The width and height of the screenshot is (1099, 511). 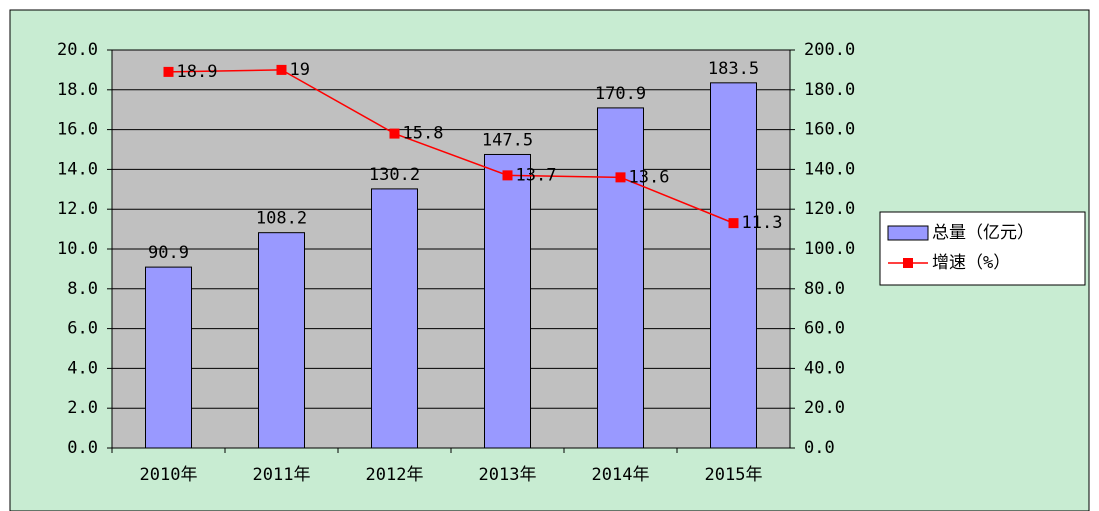 I want to click on y-tick-label: 10.0, so click(x=77, y=249).